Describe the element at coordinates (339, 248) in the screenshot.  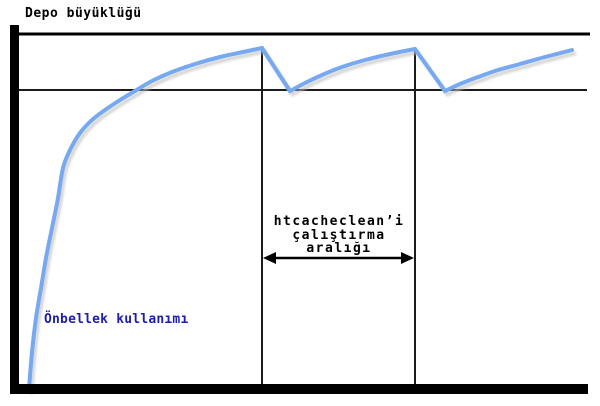
I see `interval-annotation-line-3: aralığı` at that location.